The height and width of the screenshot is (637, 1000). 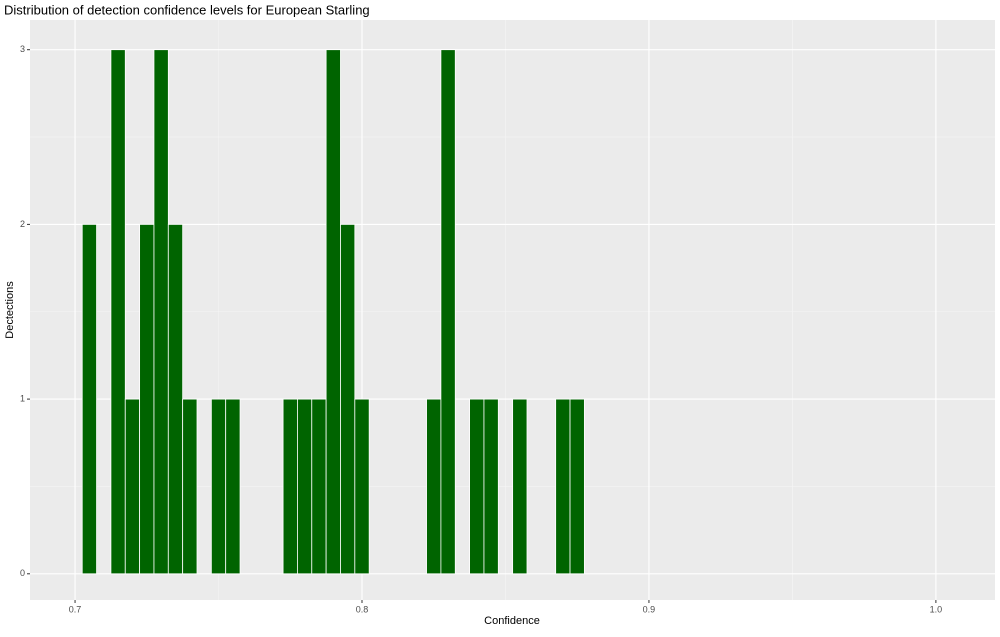 I want to click on x-tick-label: 1.0, so click(x=936, y=609).